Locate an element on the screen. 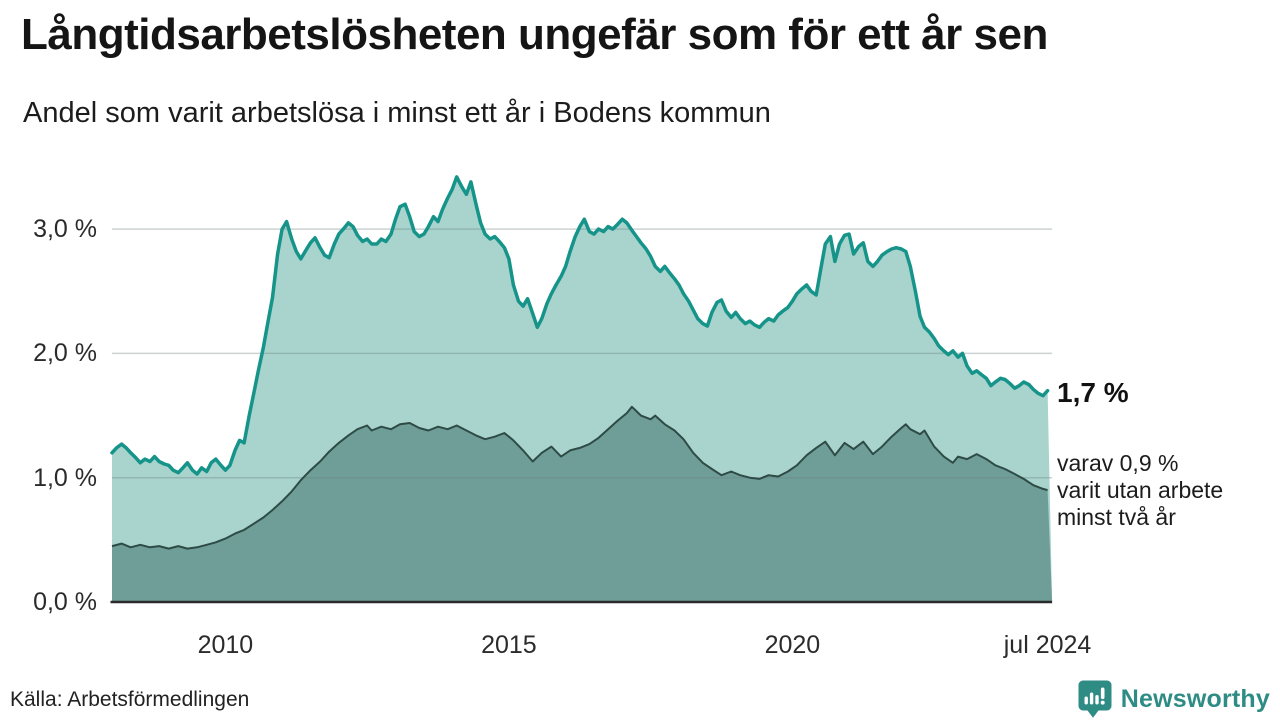 This screenshot has width=1280, height=720. y-tick-label: 1,0 % is located at coordinates (65, 477).